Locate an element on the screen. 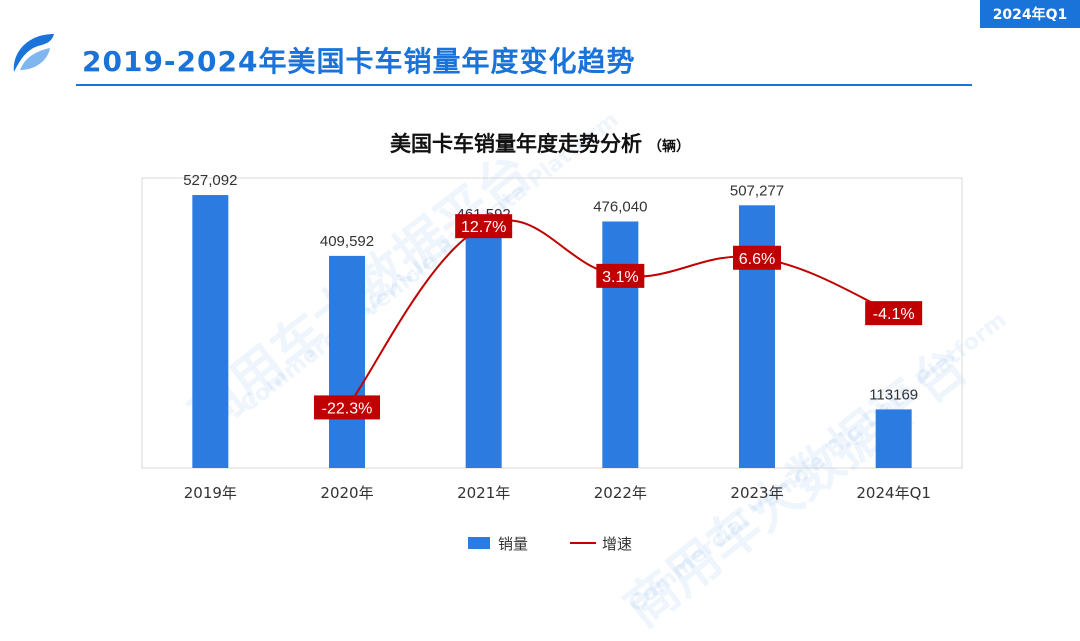  chart-title-block: 美国卡车销量年度走势分析 （辆） is located at coordinates (540, 143).